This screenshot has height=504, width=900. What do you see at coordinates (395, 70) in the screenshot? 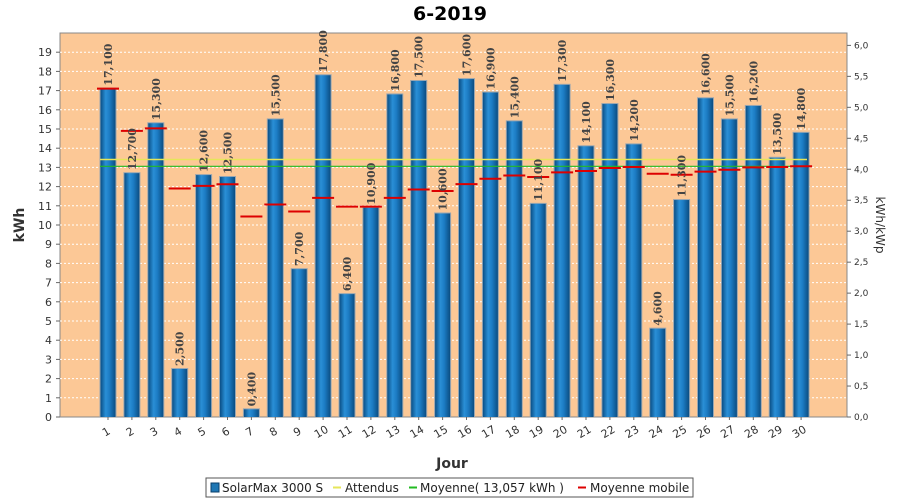
I see `bar-value-label: 16,800` at bounding box center [395, 70].